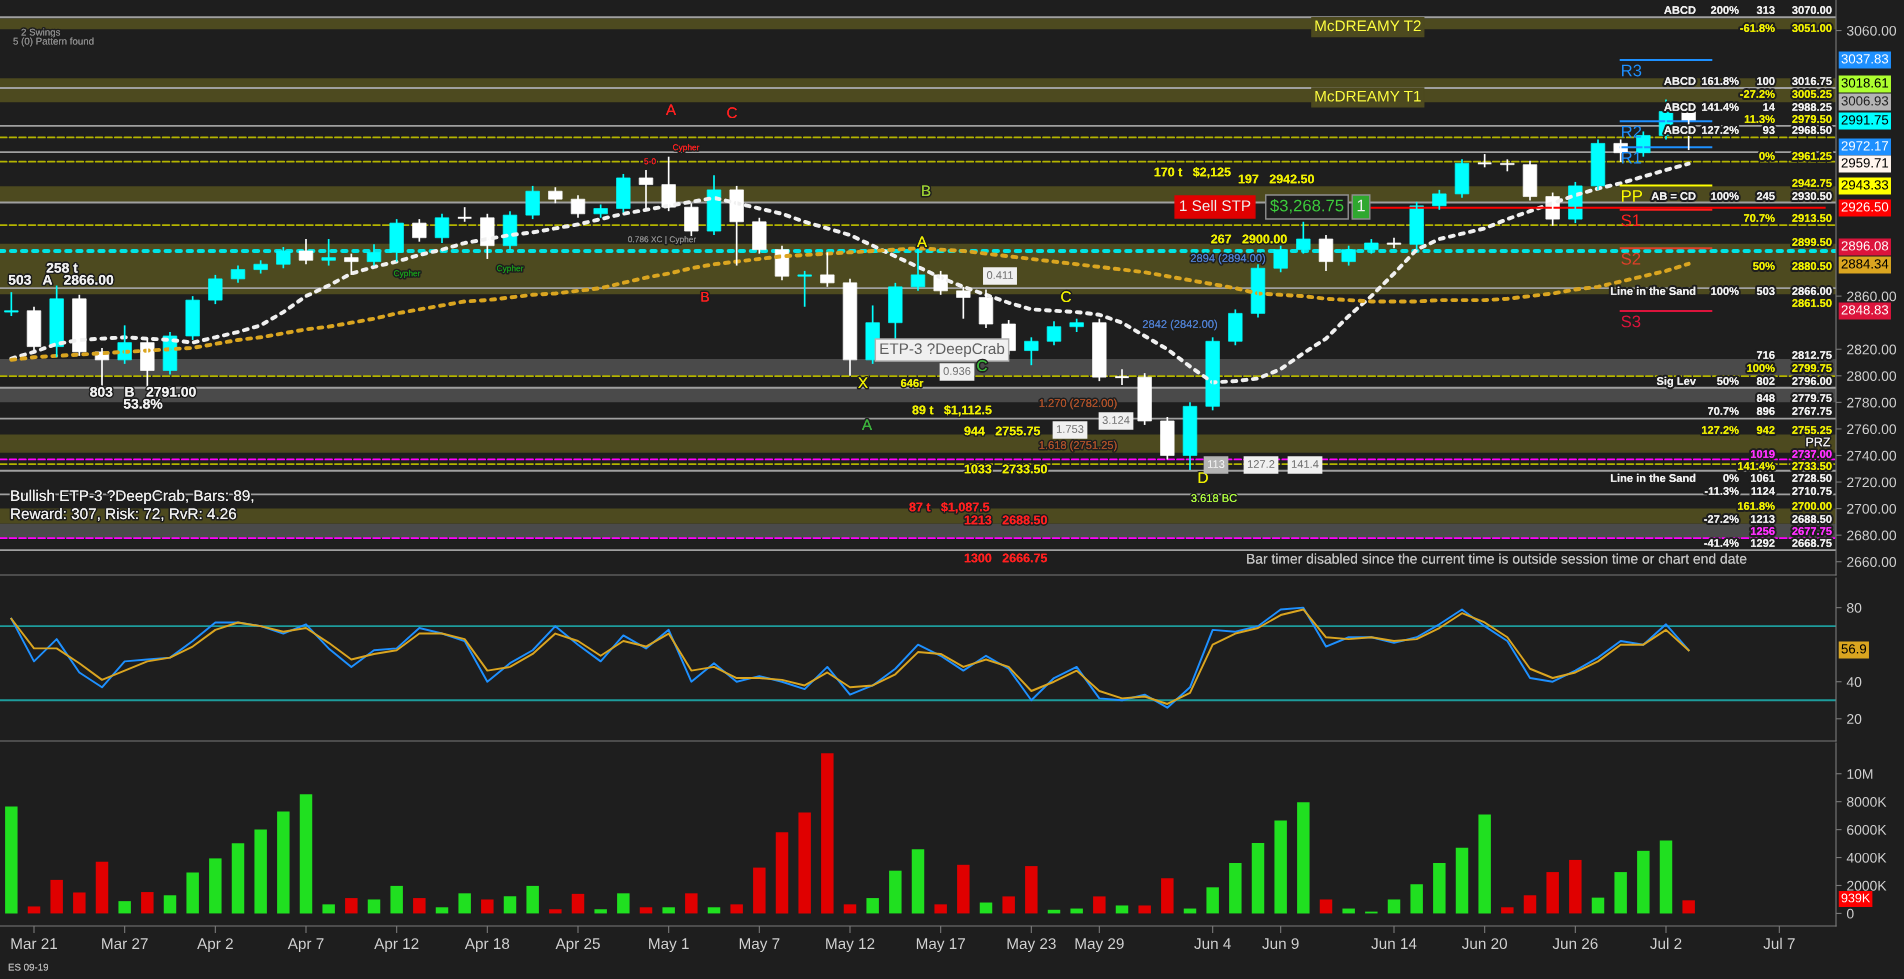 The height and width of the screenshot is (979, 1904). What do you see at coordinates (28, 967) in the screenshot?
I see `text: ES 09-19` at bounding box center [28, 967].